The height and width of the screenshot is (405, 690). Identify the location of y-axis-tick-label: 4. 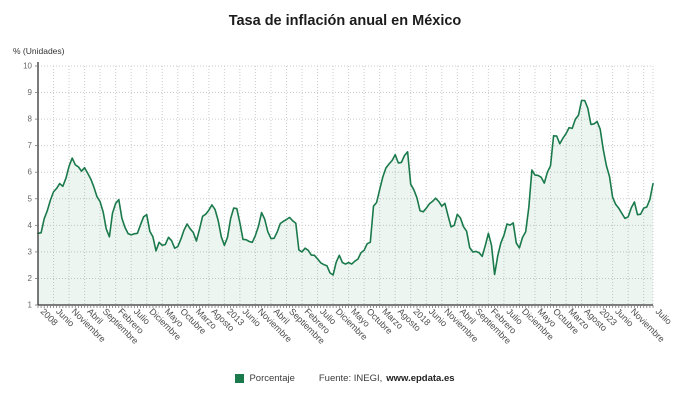
(30, 225).